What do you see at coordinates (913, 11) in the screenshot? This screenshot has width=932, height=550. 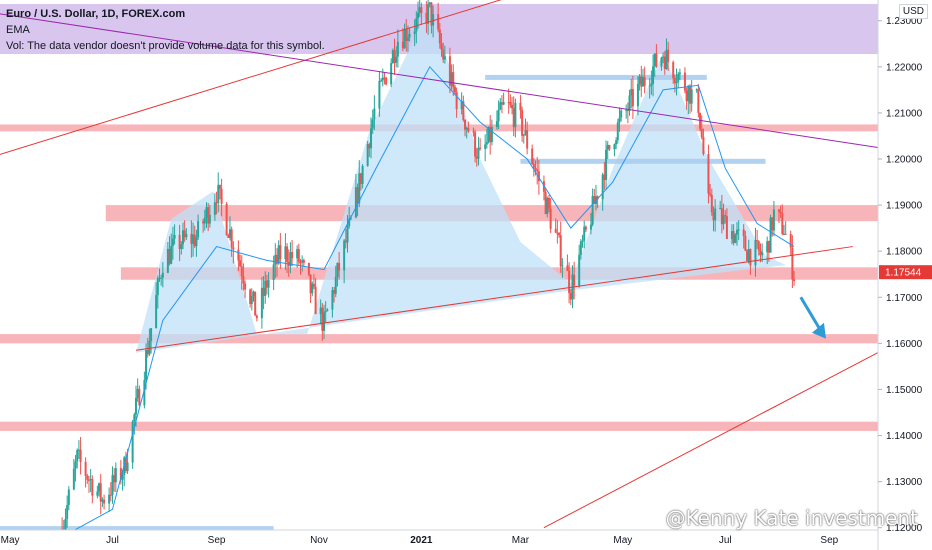 I see `currency-label: USD` at bounding box center [913, 11].